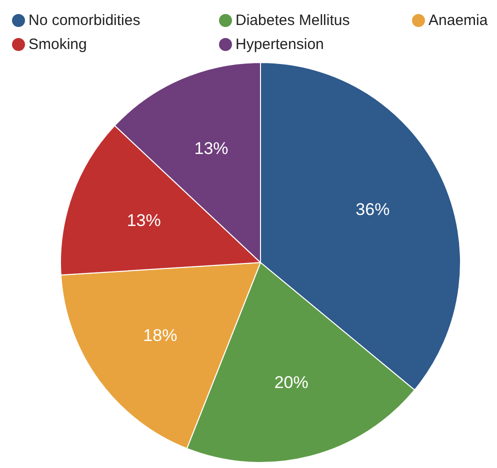 The width and height of the screenshot is (497, 468). What do you see at coordinates (291, 382) in the screenshot?
I see `data-label: 20%` at bounding box center [291, 382].